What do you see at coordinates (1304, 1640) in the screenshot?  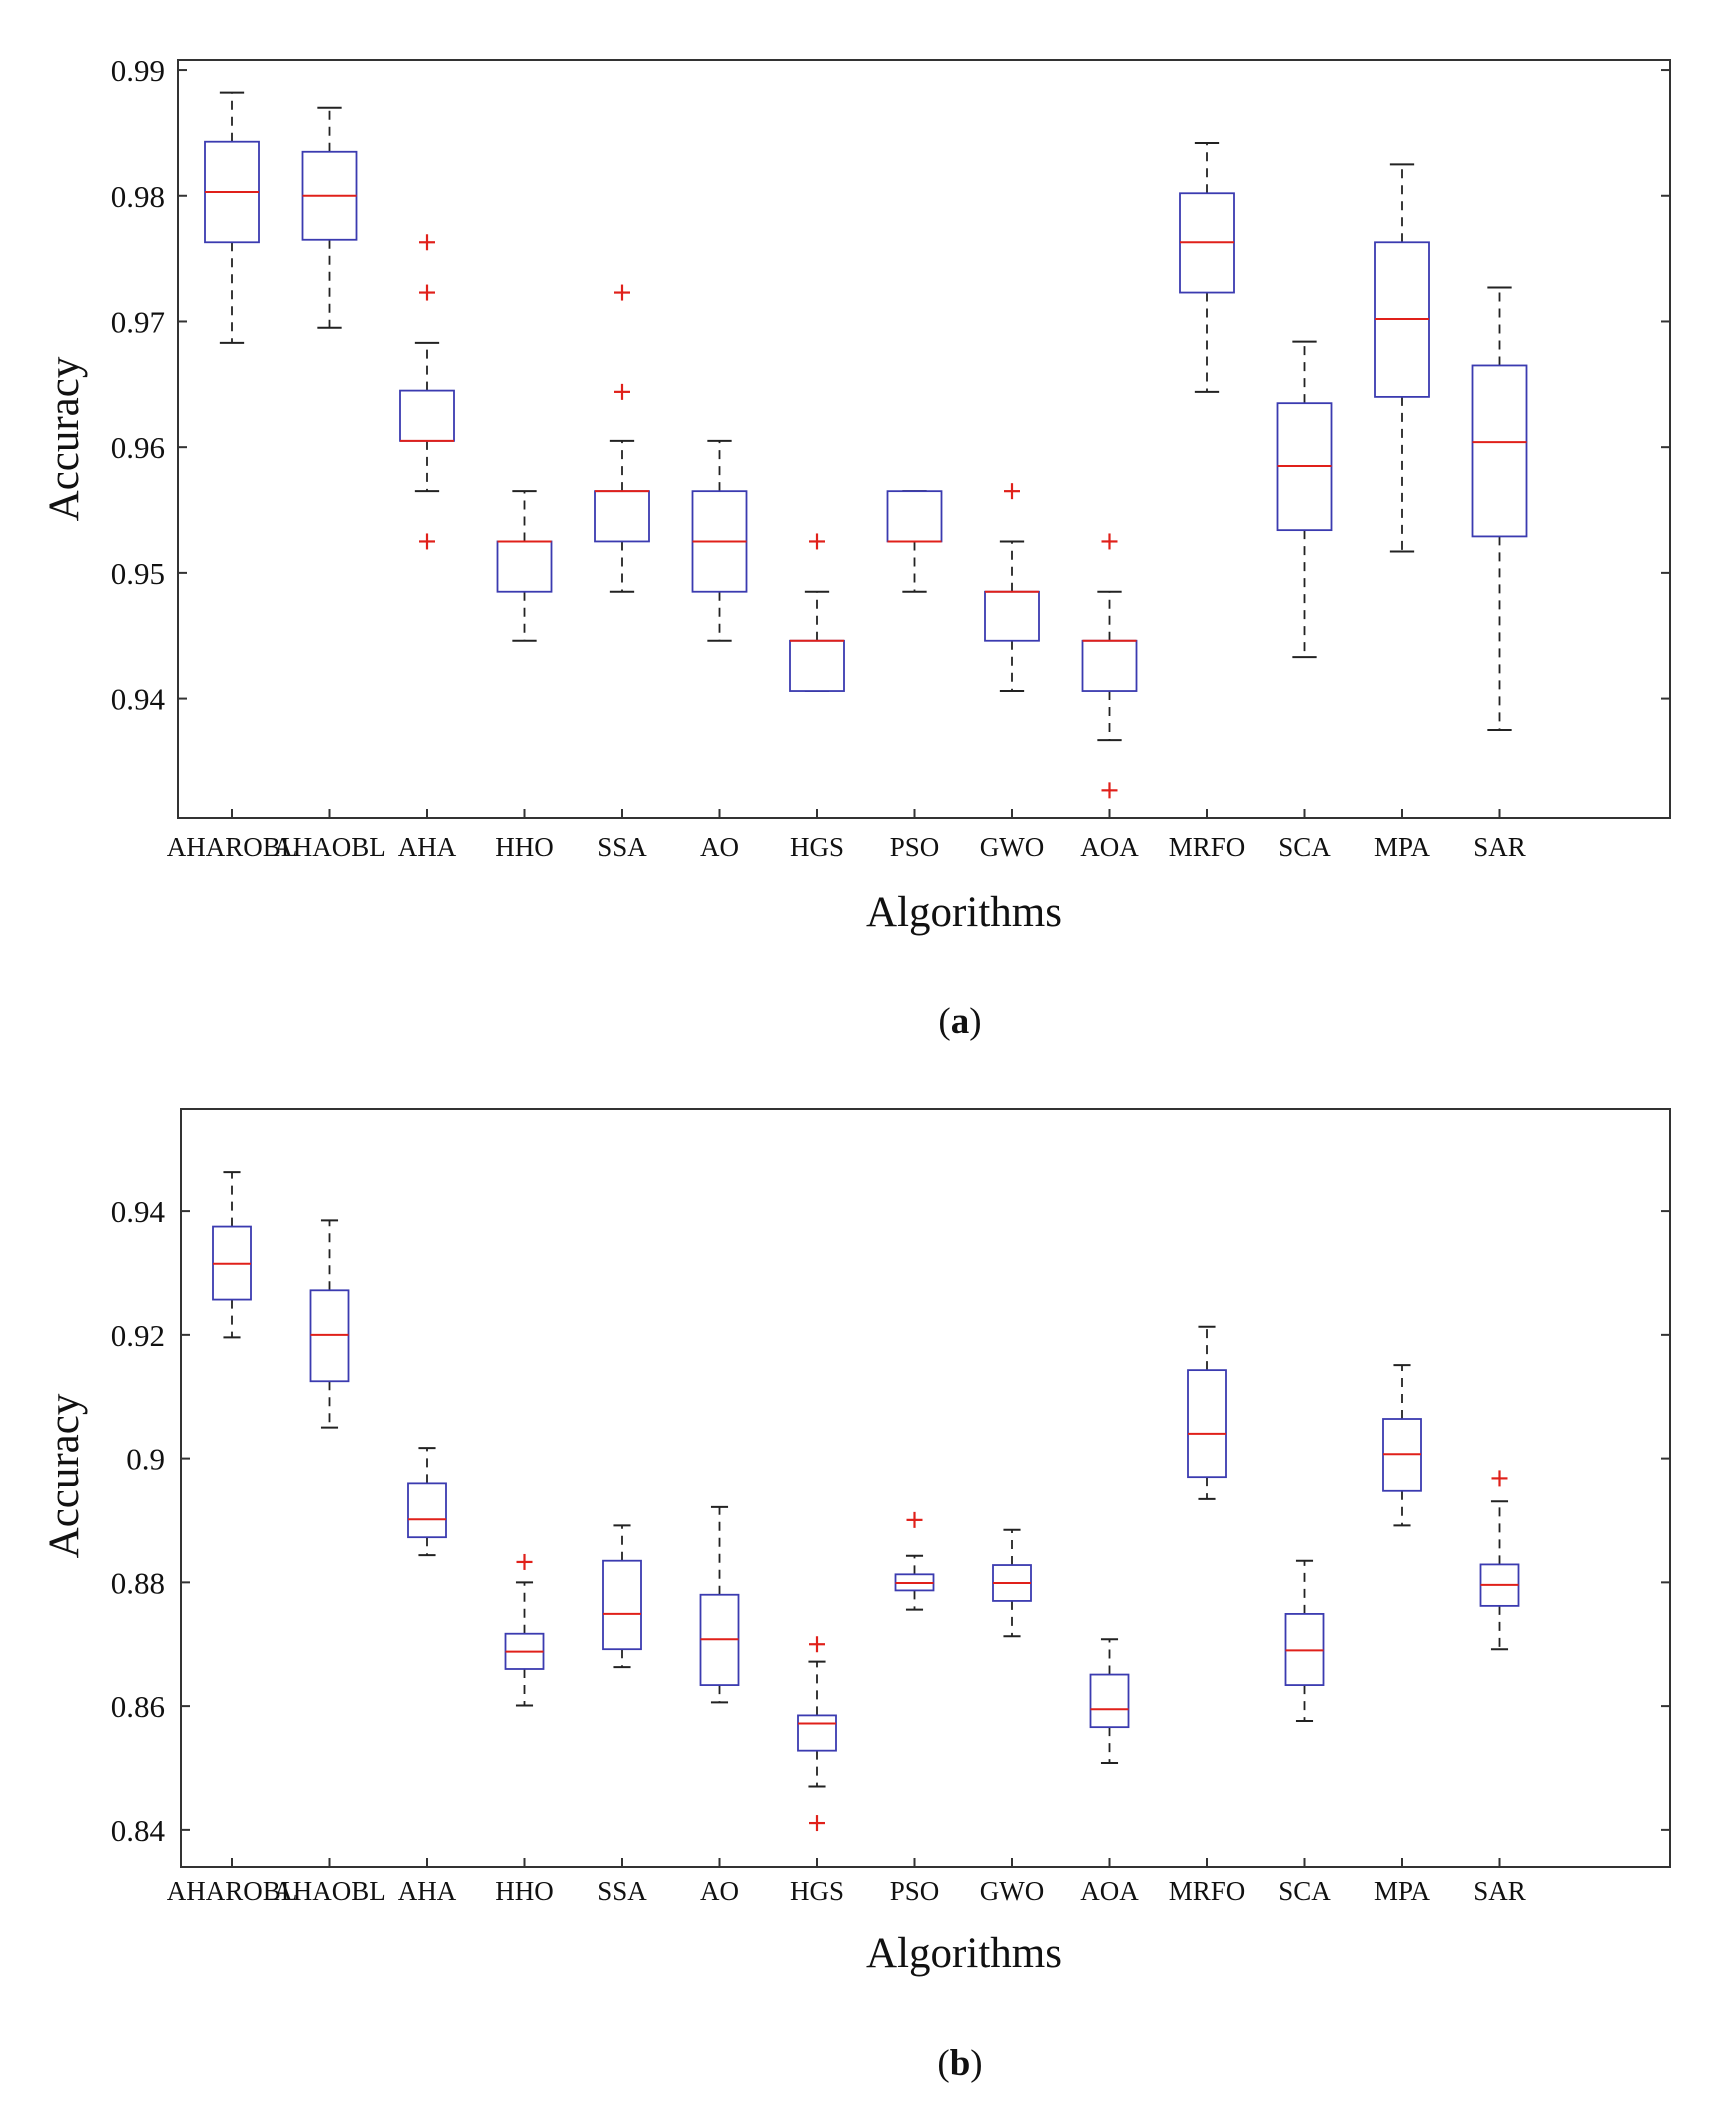 I see `box-sca` at bounding box center [1304, 1640].